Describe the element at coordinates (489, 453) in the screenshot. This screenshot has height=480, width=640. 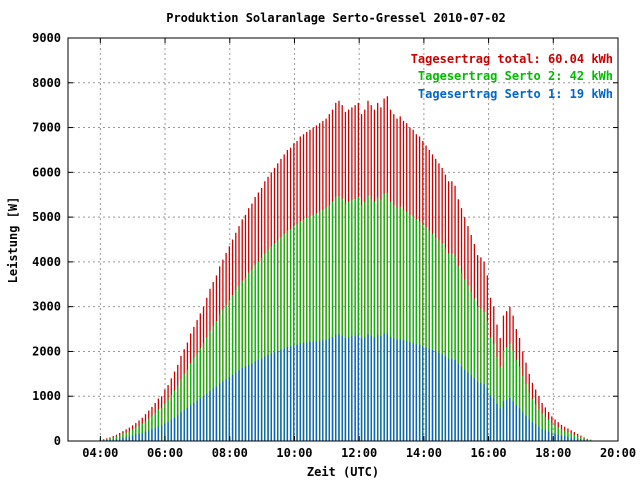
I see `x-tick-label: 16:00` at that location.